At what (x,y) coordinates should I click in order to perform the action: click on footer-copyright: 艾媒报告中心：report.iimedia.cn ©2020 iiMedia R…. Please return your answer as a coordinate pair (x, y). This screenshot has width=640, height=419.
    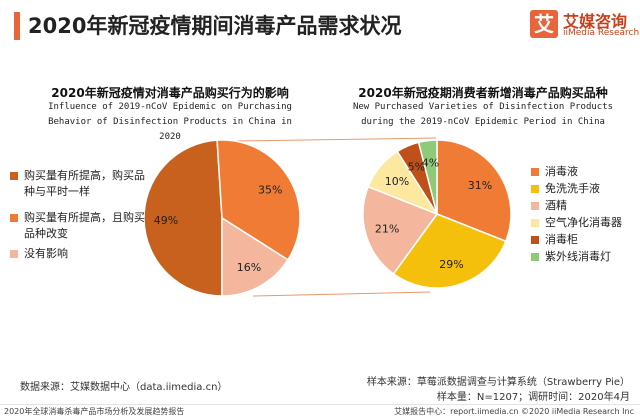
    Looking at the image, I should click on (514, 411).